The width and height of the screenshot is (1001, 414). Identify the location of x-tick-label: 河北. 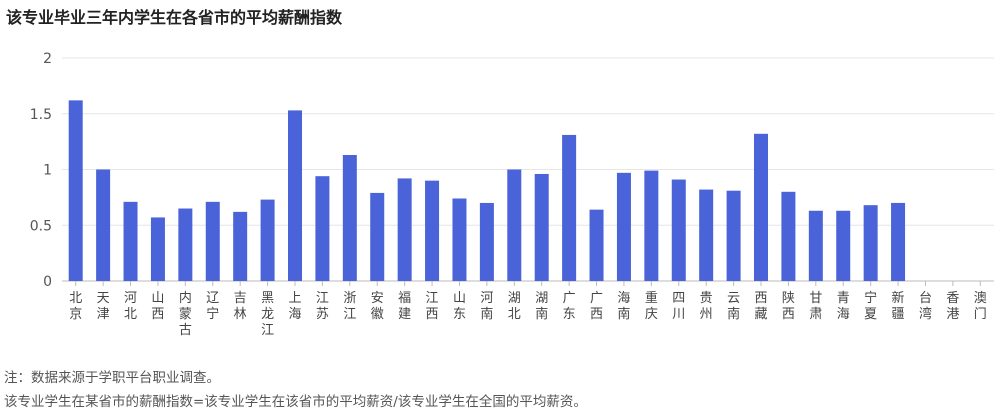
(130, 306).